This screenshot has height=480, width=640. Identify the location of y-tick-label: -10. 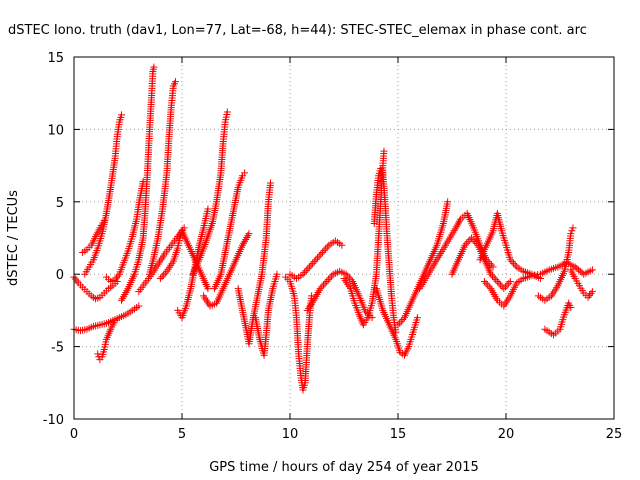
(53, 420).